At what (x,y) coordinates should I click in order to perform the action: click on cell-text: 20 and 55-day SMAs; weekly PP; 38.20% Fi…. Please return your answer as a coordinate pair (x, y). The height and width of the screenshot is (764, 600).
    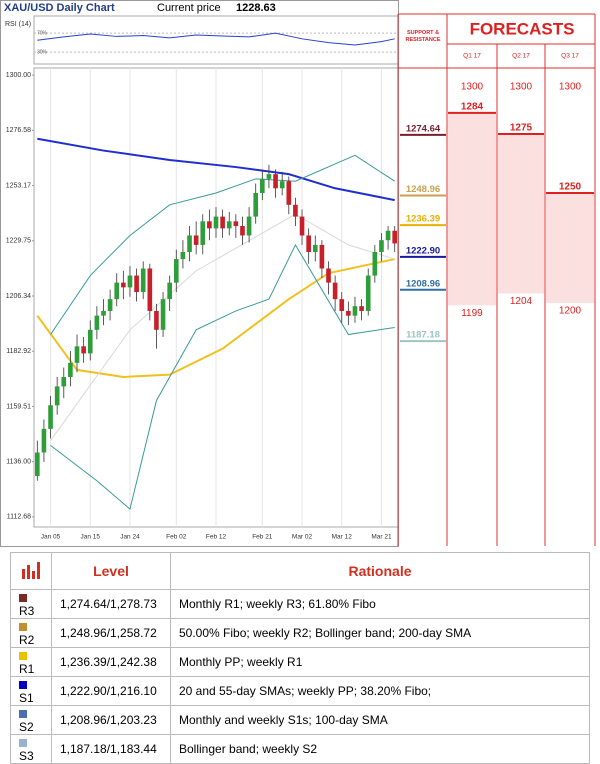
    Looking at the image, I should click on (305, 691).